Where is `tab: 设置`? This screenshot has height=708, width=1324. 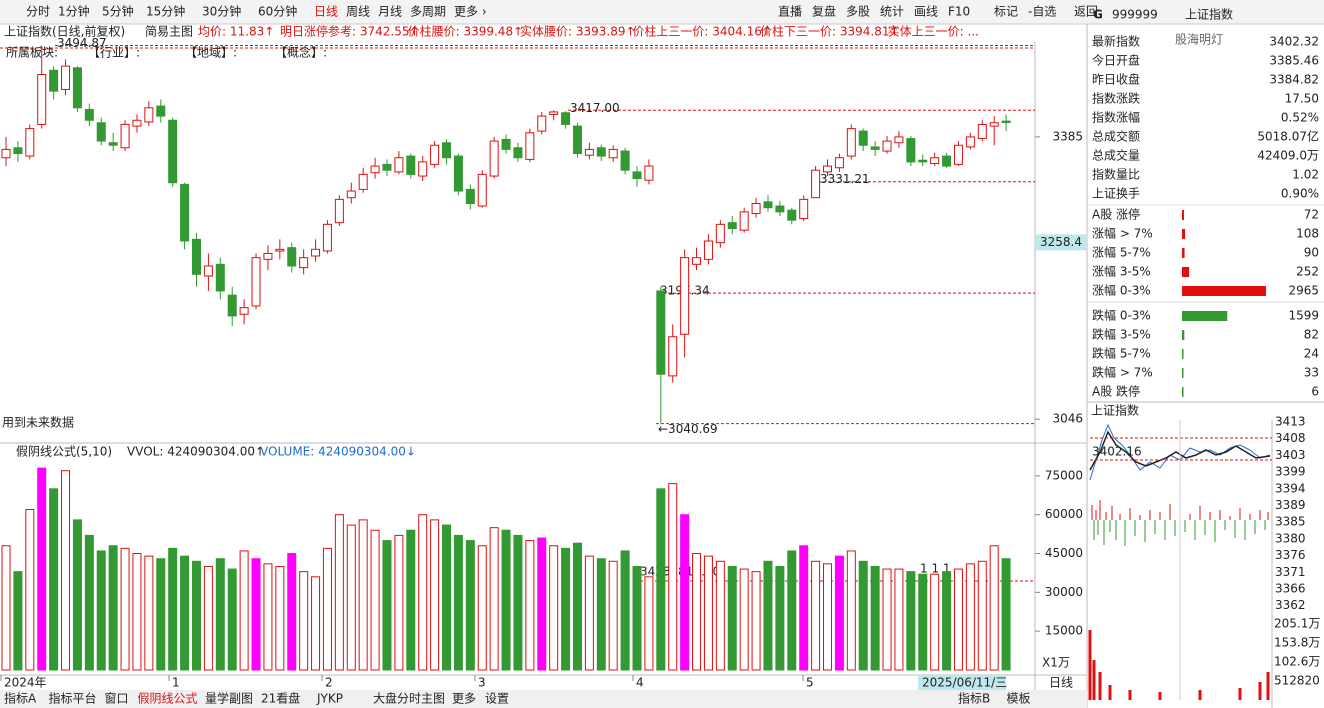 tab: 设置 is located at coordinates (497, 699).